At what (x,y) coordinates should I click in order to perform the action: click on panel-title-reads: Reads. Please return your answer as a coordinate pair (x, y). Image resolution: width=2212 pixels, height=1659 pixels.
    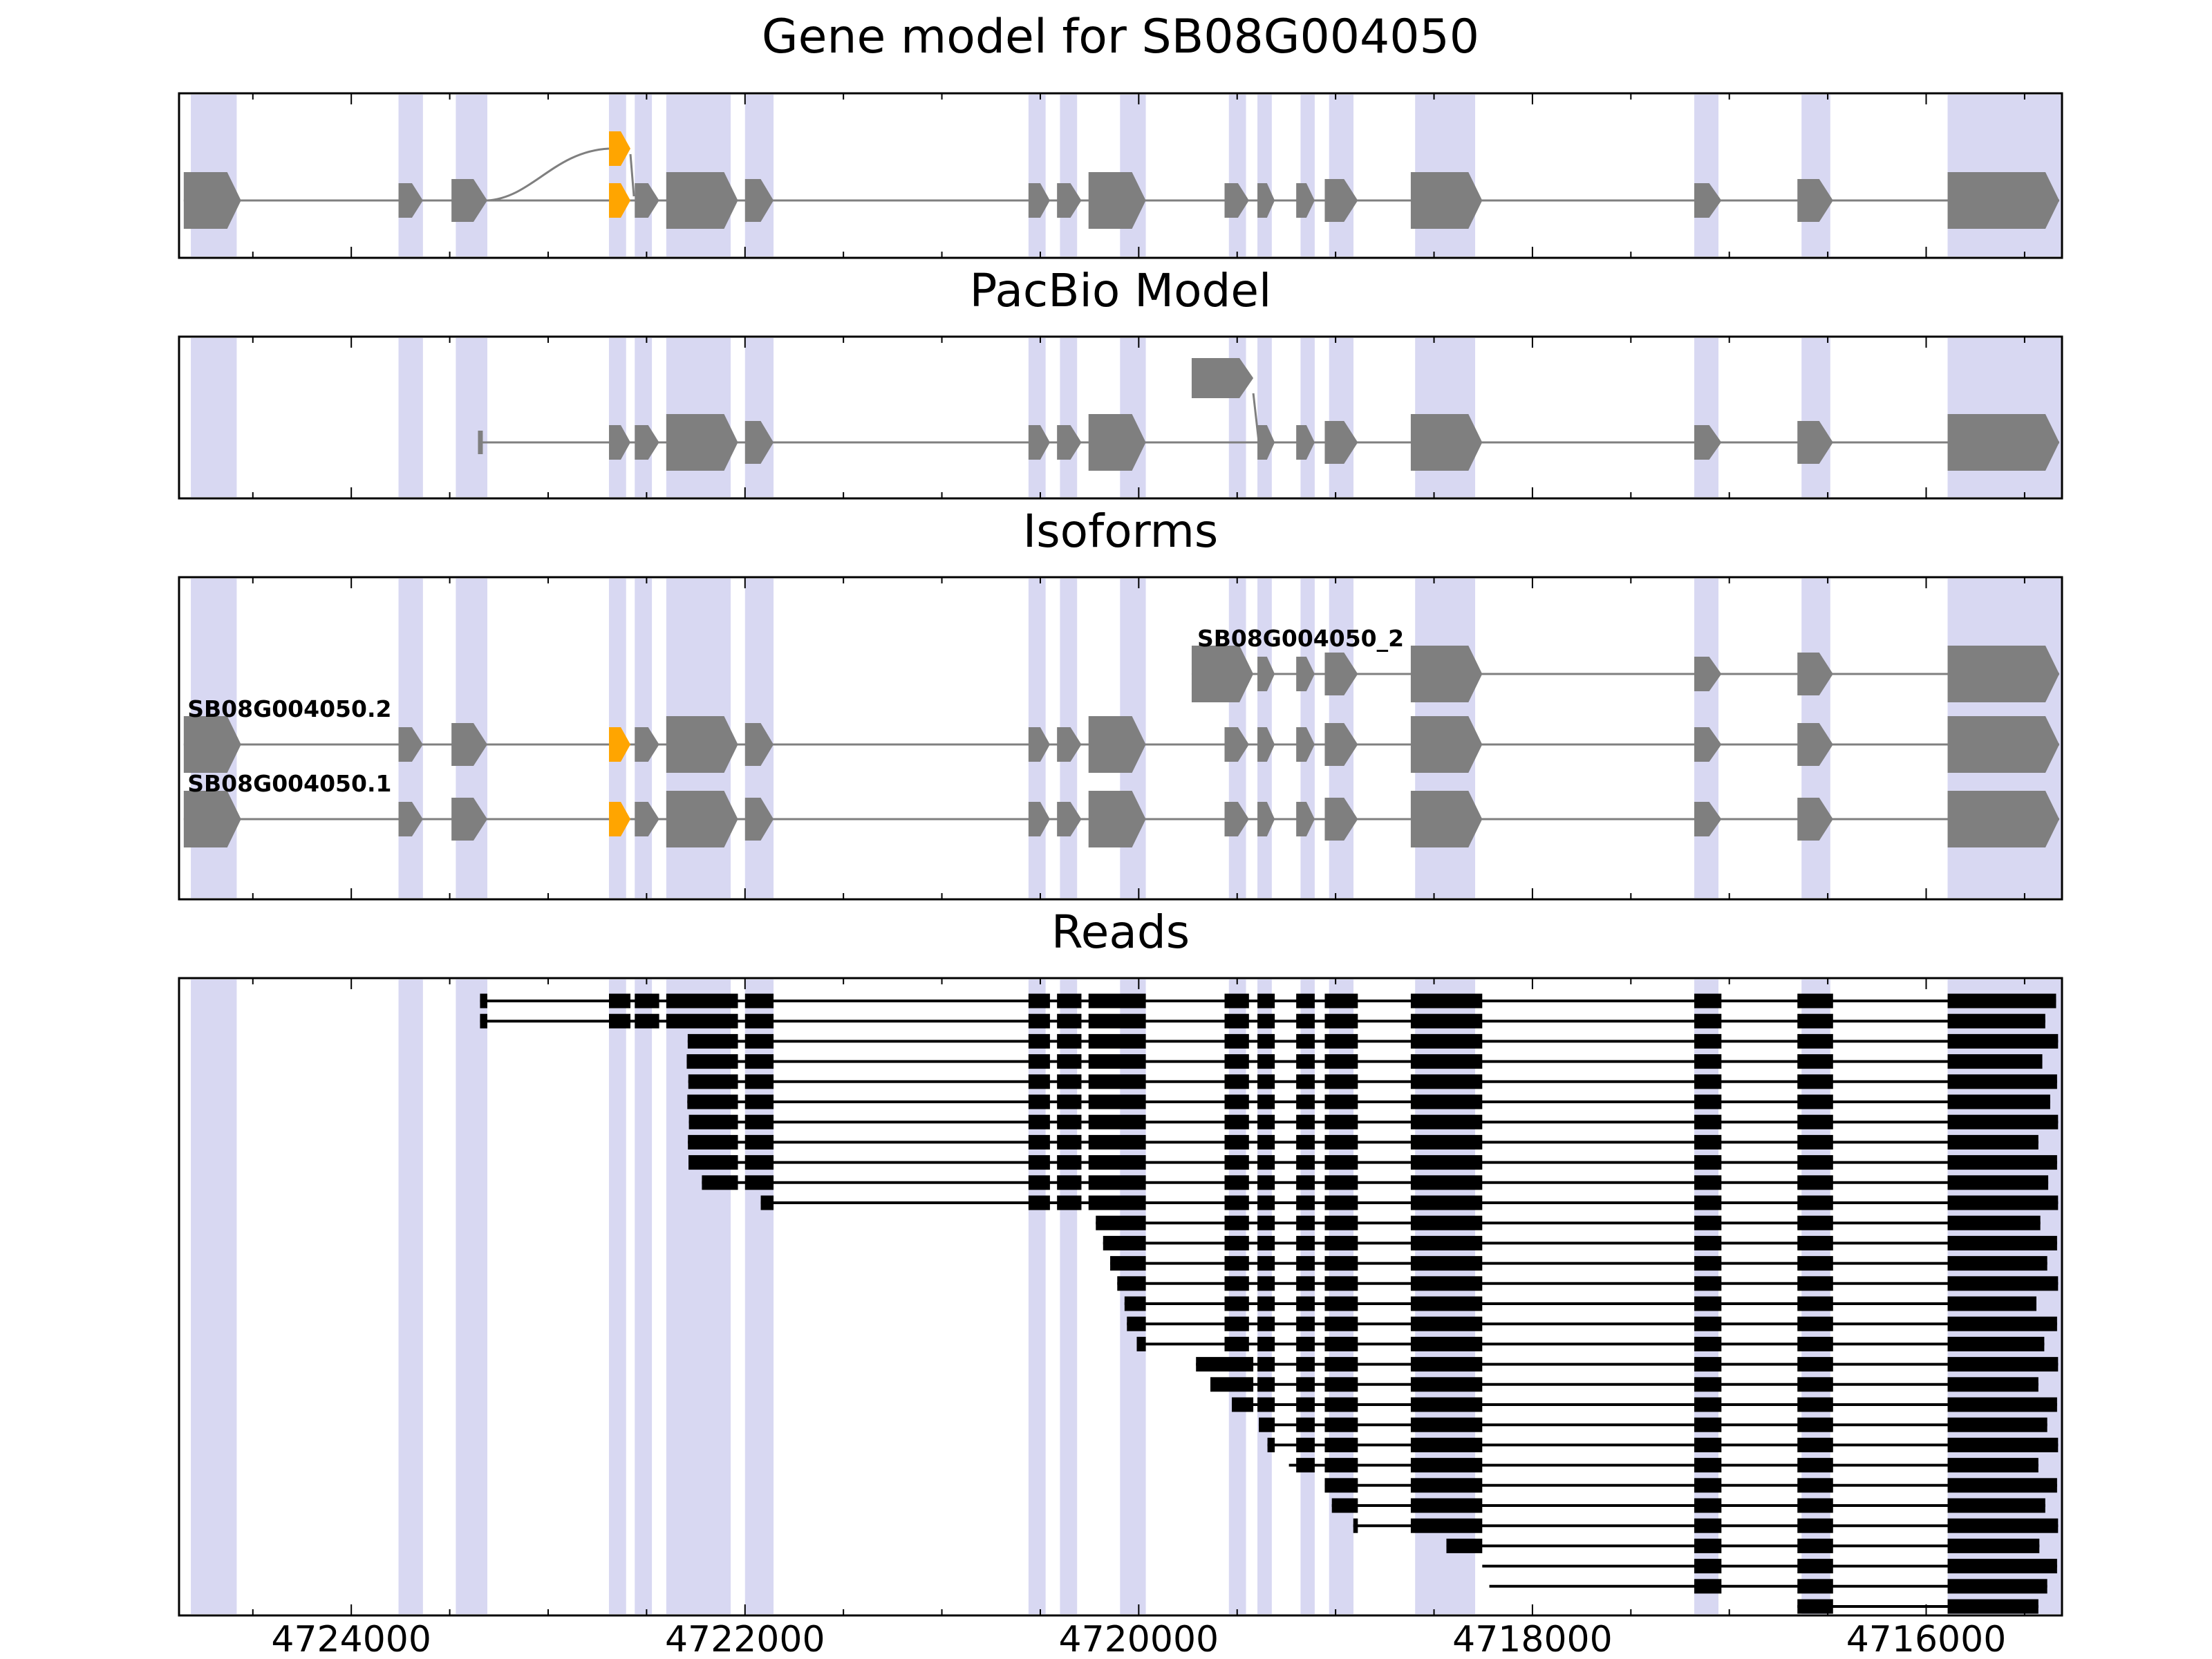
    Looking at the image, I should click on (1120, 932).